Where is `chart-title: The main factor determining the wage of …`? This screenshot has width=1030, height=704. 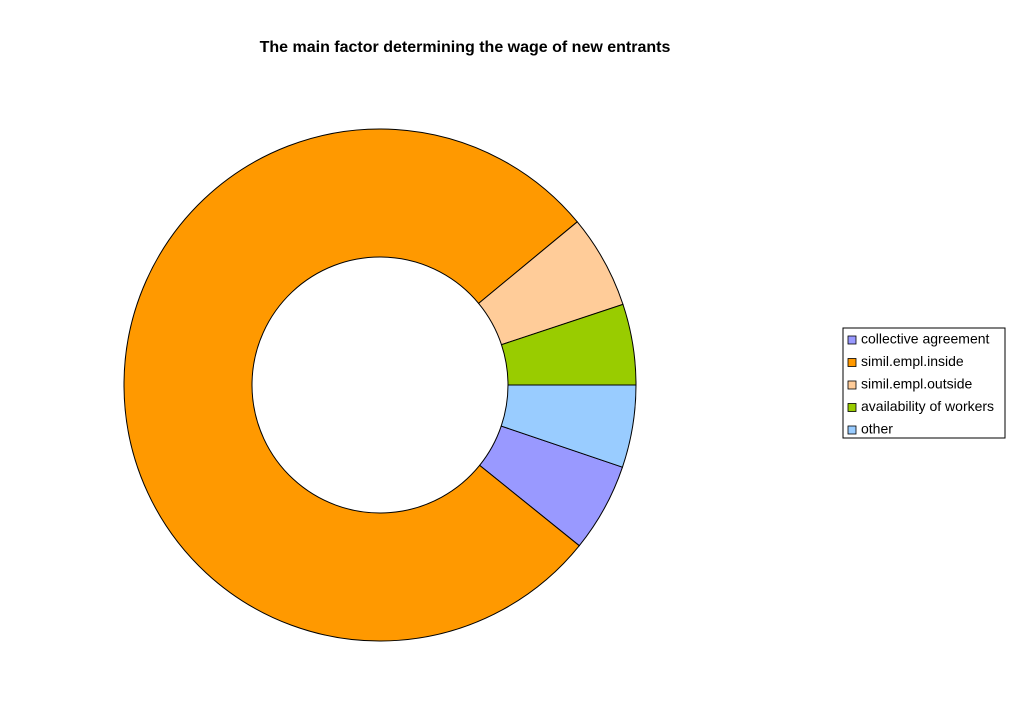 chart-title: The main factor determining the wage of … is located at coordinates (465, 47).